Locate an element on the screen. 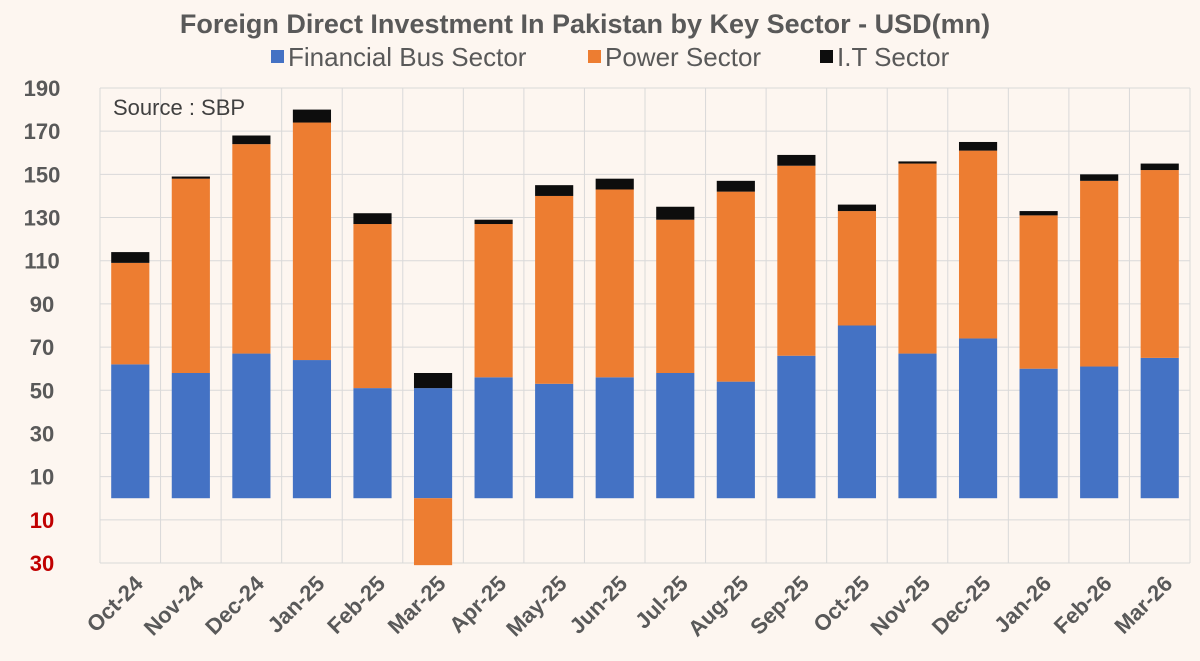 Image resolution: width=1200 pixels, height=661 pixels. x-tick-label: Feb-26 is located at coordinates (1083, 605).